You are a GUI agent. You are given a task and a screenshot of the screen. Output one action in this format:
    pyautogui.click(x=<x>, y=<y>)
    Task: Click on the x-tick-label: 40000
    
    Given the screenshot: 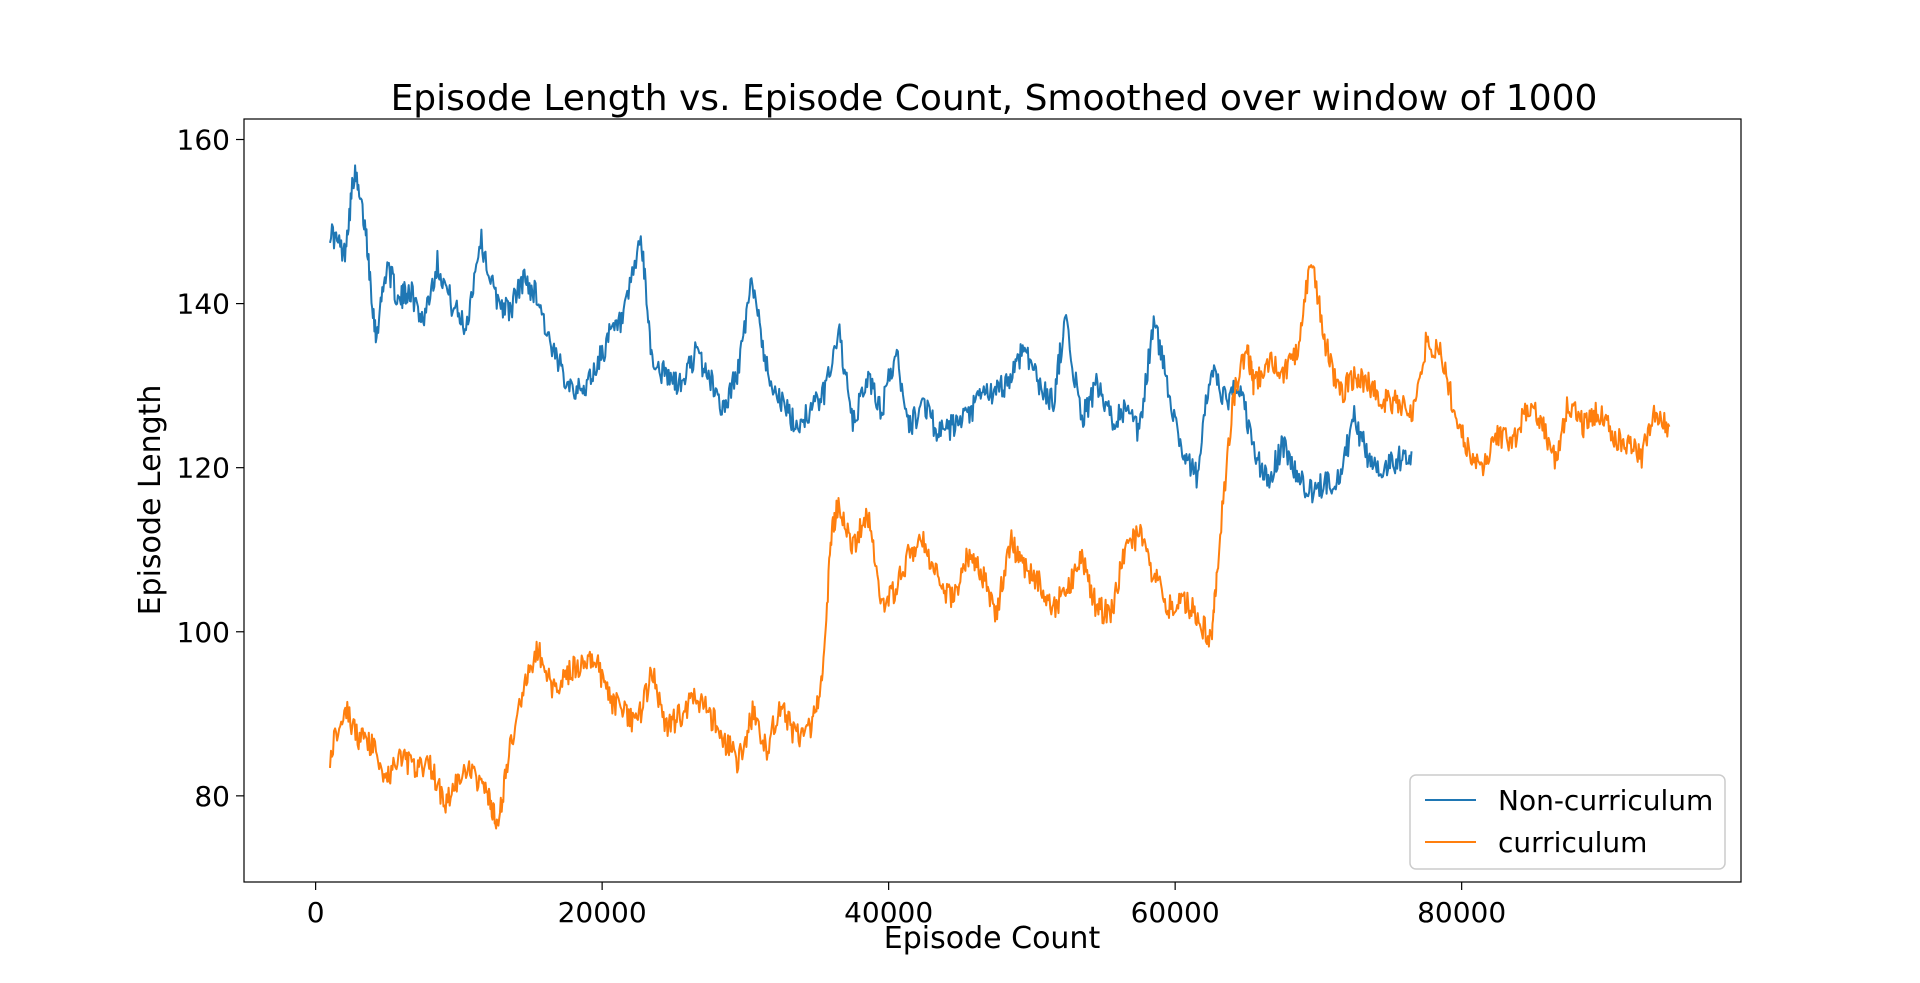 What is the action you would take?
    pyautogui.click(x=888, y=912)
    